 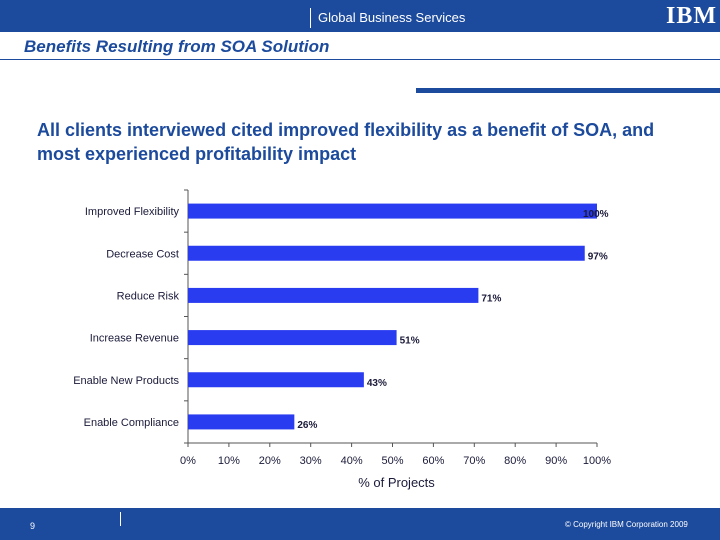 I want to click on x-tick-label: 10%, so click(x=229, y=461).